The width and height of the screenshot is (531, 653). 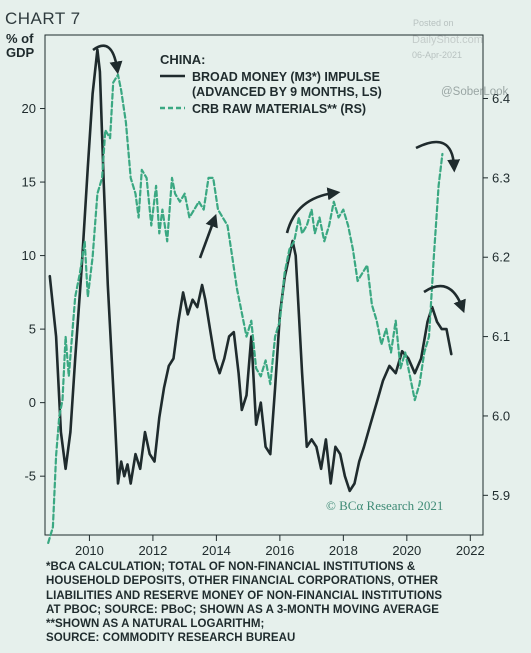 I want to click on watermark-date: 06-Apr-2021, so click(x=437, y=55).